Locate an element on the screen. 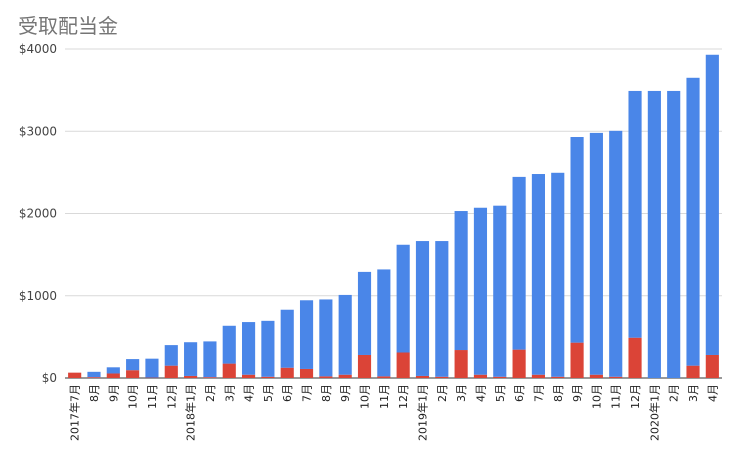 The image size is (731, 452). x-tick-label: 6月 is located at coordinates (287, 393).